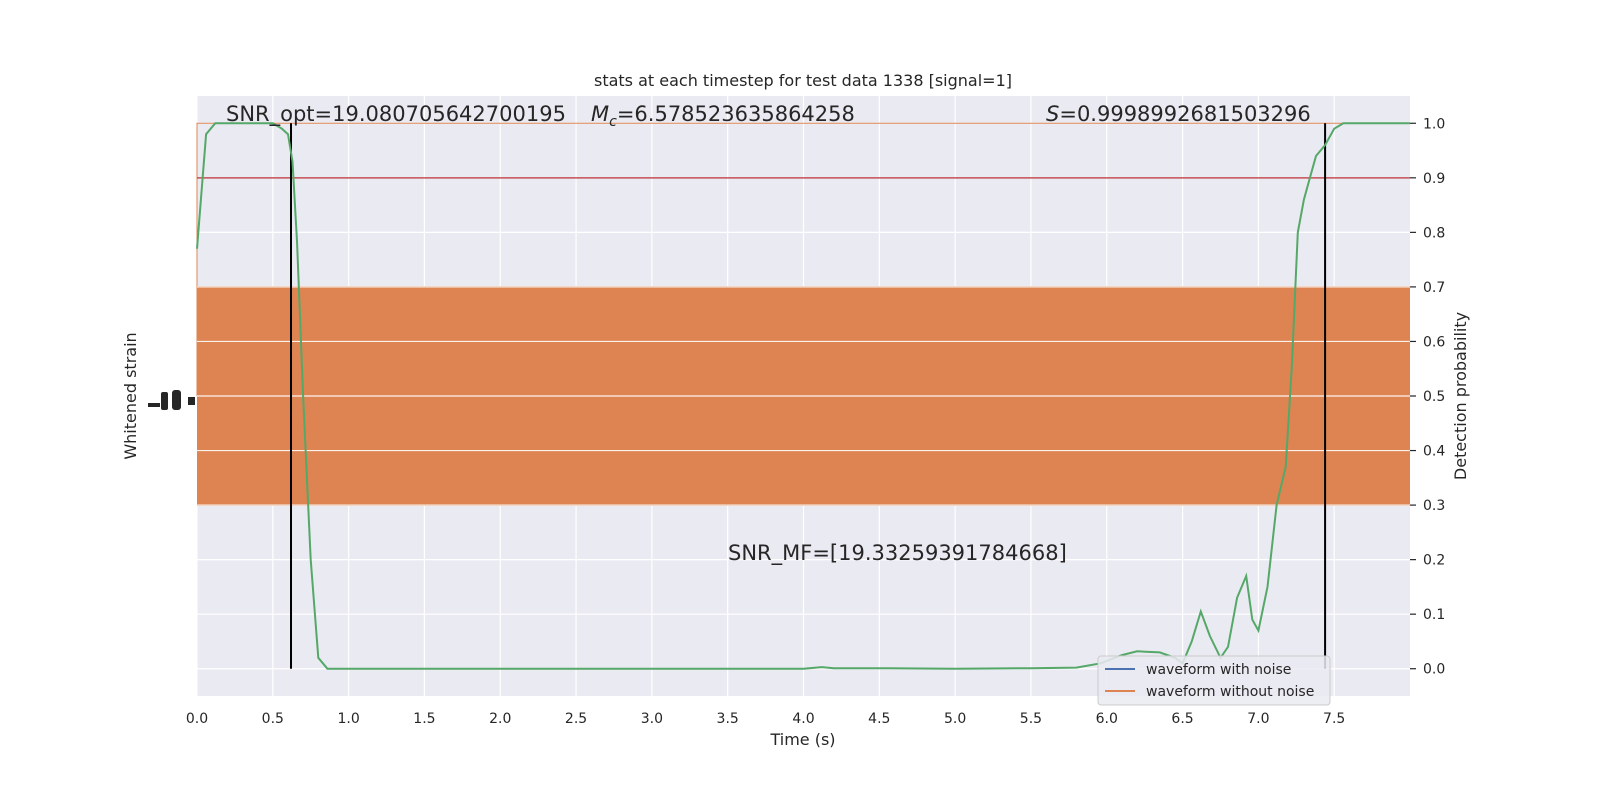 The height and width of the screenshot is (800, 1600). Describe the element at coordinates (1107, 719) in the screenshot. I see `x-tick-label: 6.0` at that location.